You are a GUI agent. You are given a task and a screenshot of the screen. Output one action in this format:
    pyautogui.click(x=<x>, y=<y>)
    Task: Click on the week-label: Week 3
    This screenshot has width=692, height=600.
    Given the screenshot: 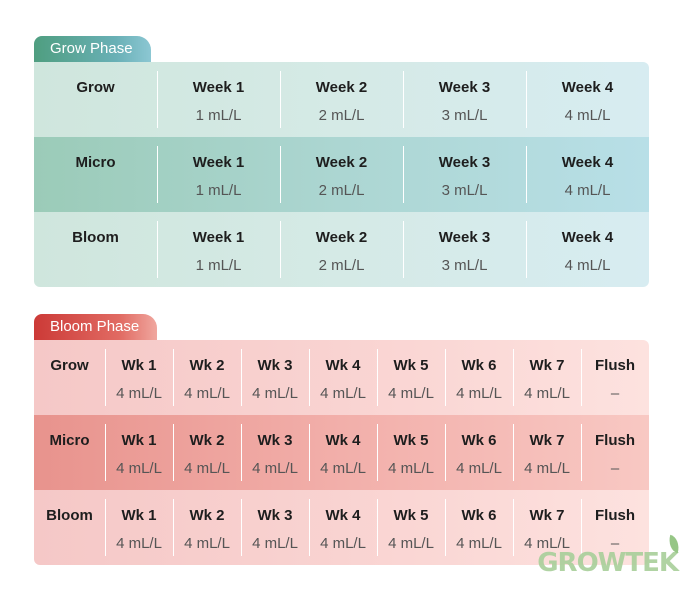 What is the action you would take?
    pyautogui.click(x=464, y=237)
    